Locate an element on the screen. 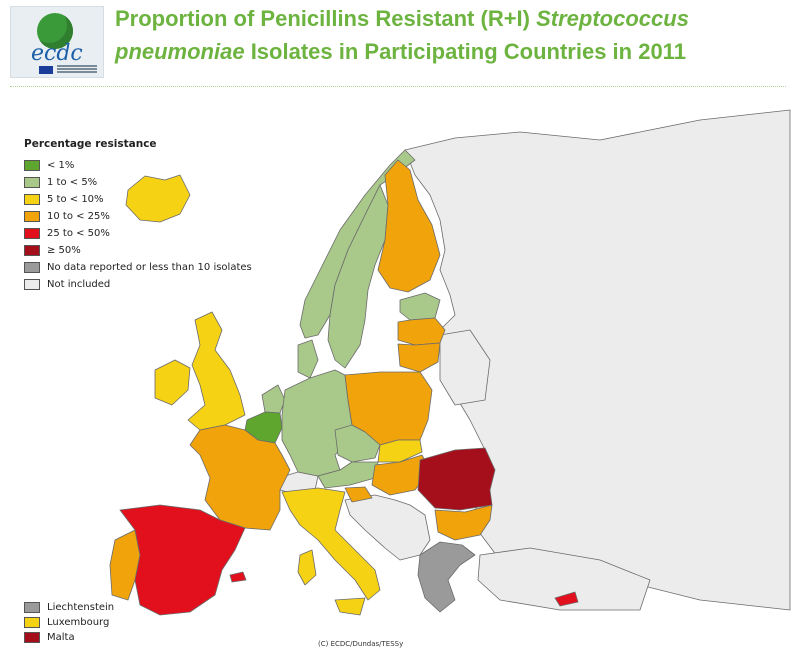 The image size is (796, 668). small-country-item: Liechtenstein is located at coordinates (69, 607).